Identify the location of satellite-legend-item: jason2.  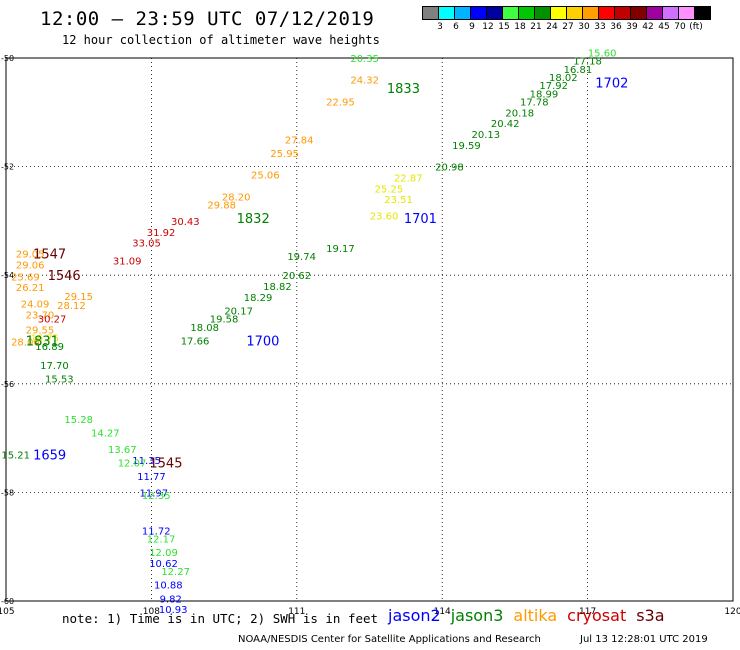
(414, 615).